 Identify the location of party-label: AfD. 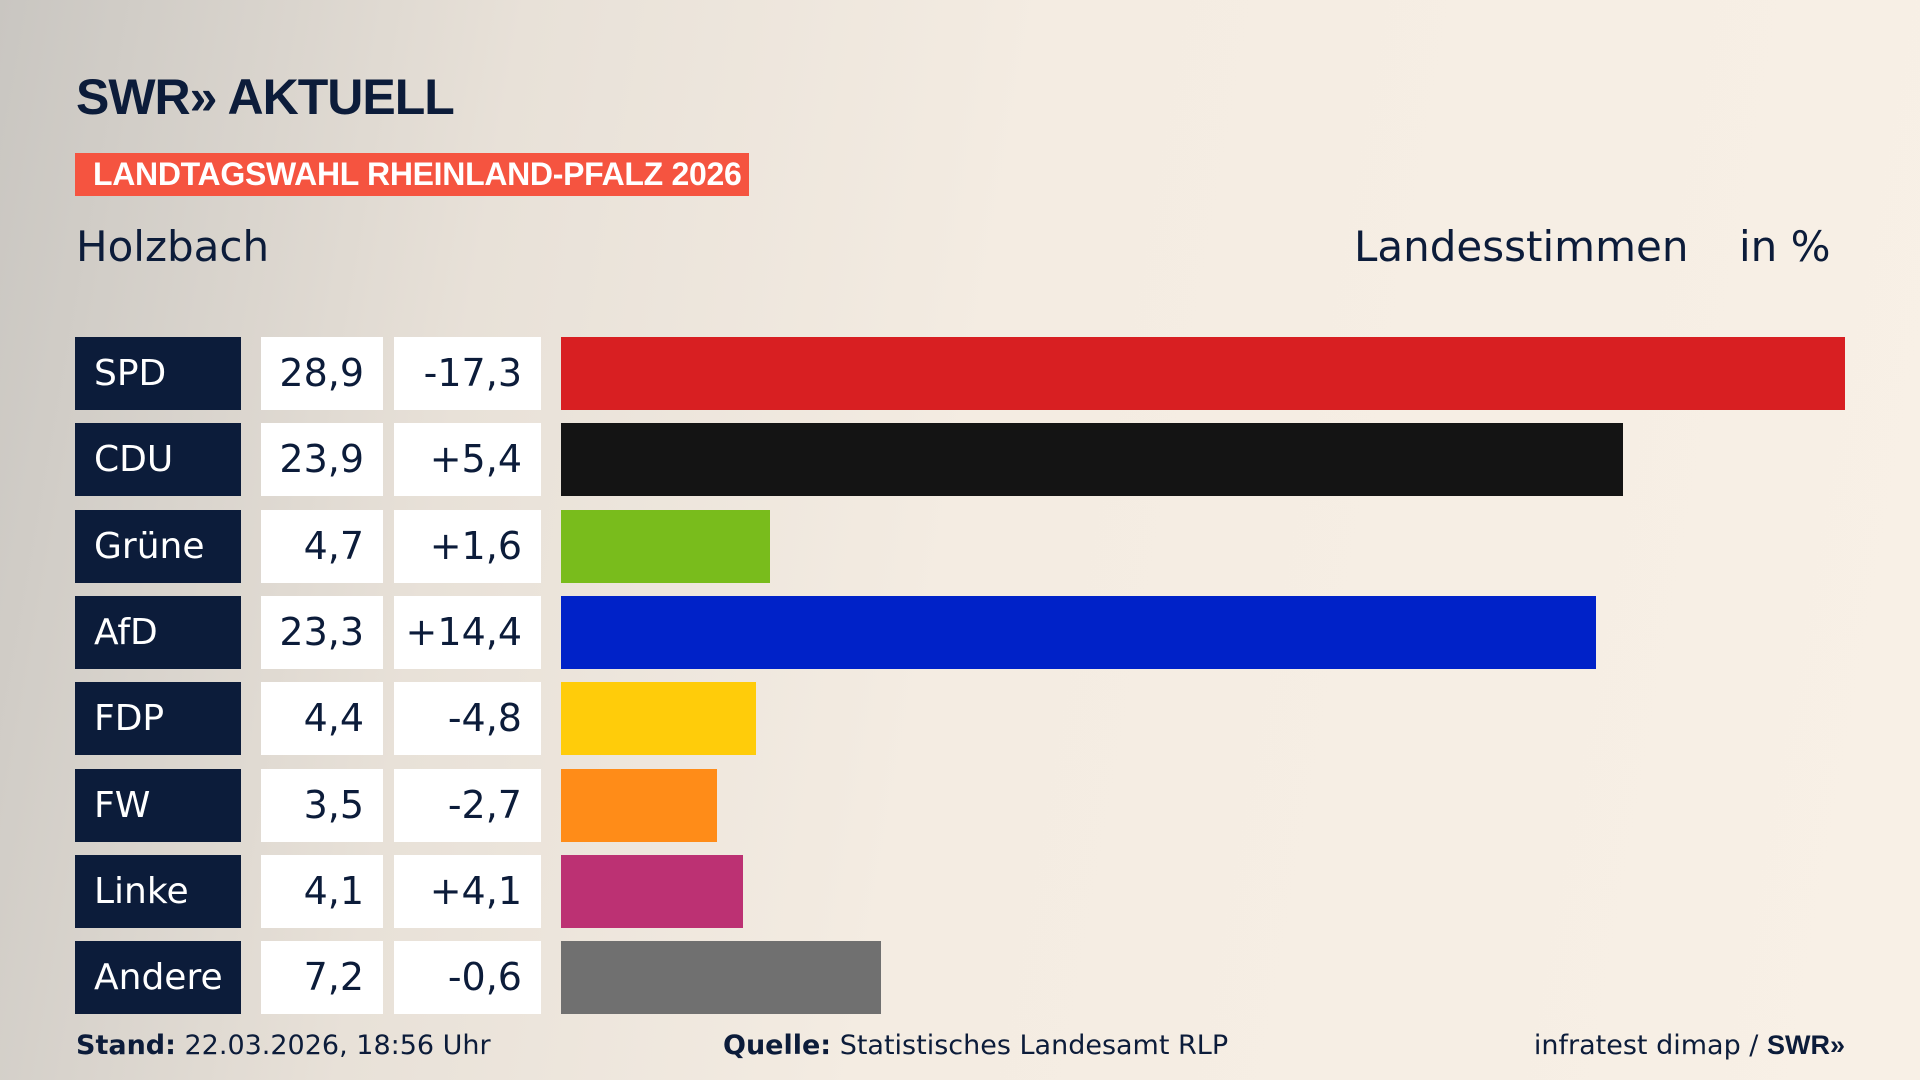
(158, 632).